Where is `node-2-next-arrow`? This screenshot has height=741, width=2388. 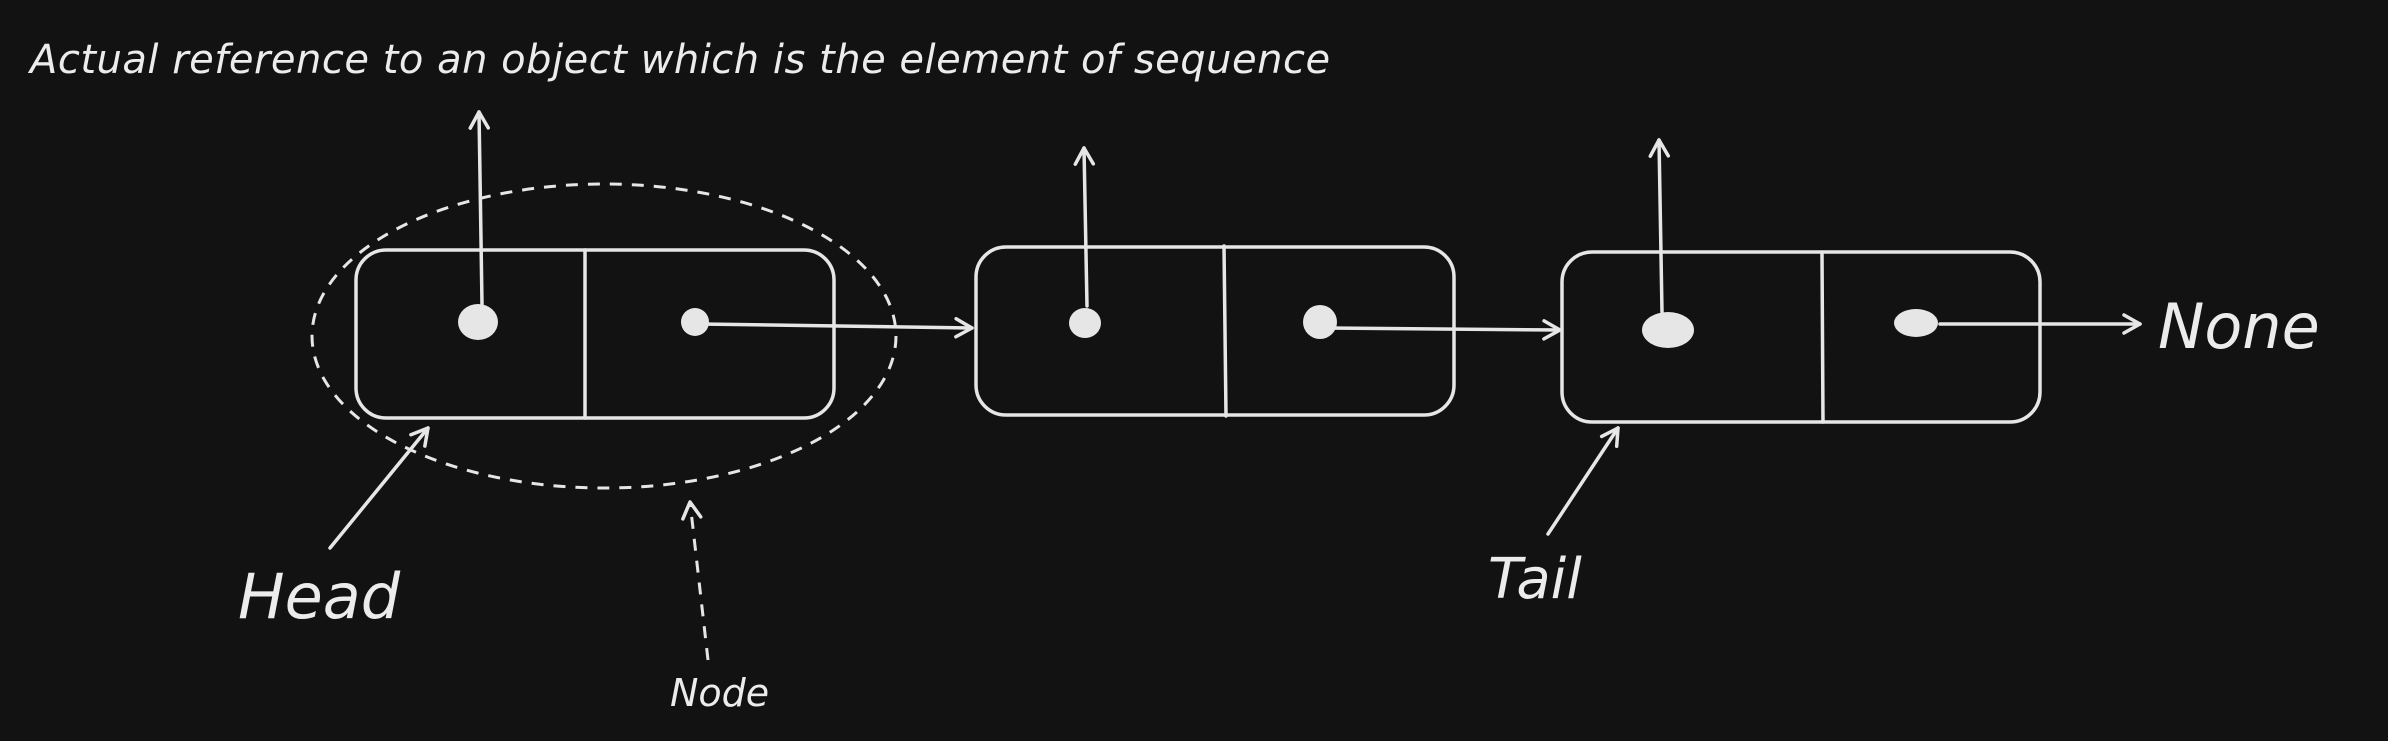
node-2-next-arrow is located at coordinates (1443, 330).